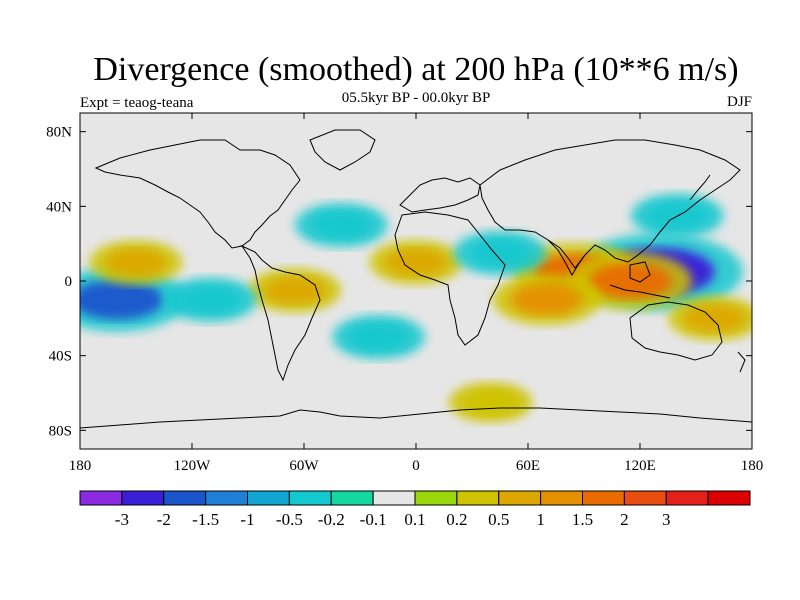 Image resolution: width=800 pixels, height=600 pixels. What do you see at coordinates (59, 133) in the screenshot?
I see `lat-tick-label: 80N` at bounding box center [59, 133].